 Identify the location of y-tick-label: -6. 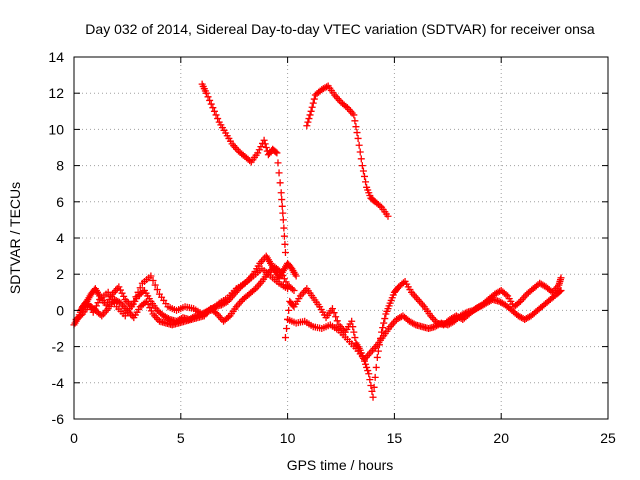
(58, 419).